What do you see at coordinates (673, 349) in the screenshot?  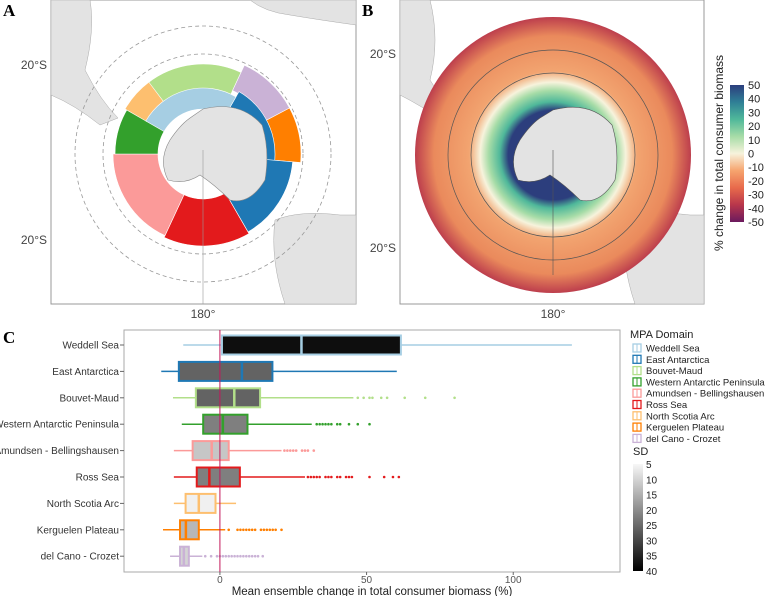 I see `legend-label: Weddell Sea` at bounding box center [673, 349].